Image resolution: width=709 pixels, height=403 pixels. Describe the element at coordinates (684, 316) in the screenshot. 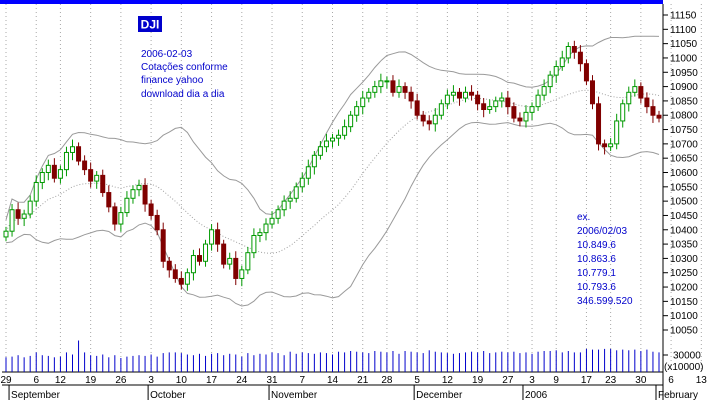

I see `price-tick-label: 10100` at that location.